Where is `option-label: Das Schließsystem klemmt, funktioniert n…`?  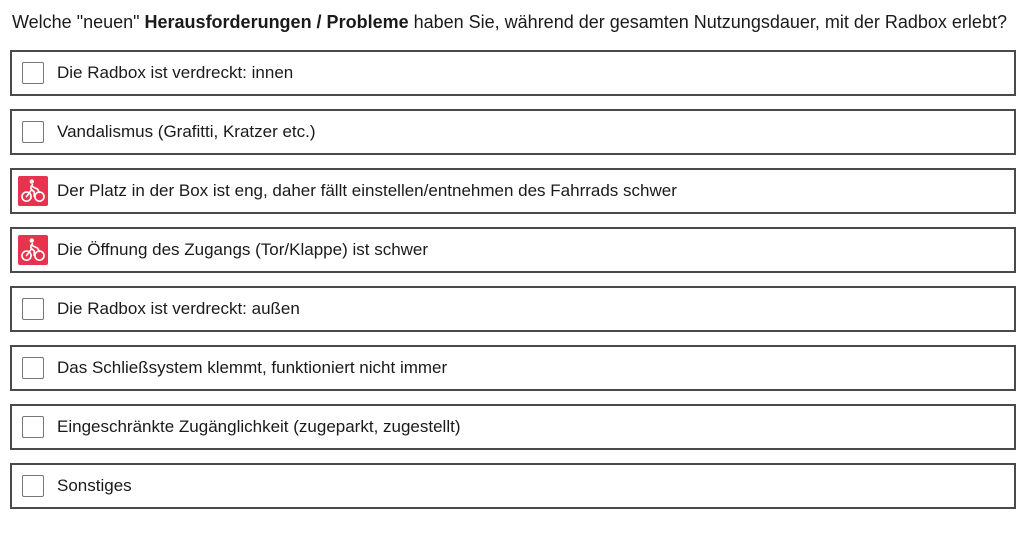 option-label: Das Schließsystem klemmt, funktioniert n… is located at coordinates (252, 367).